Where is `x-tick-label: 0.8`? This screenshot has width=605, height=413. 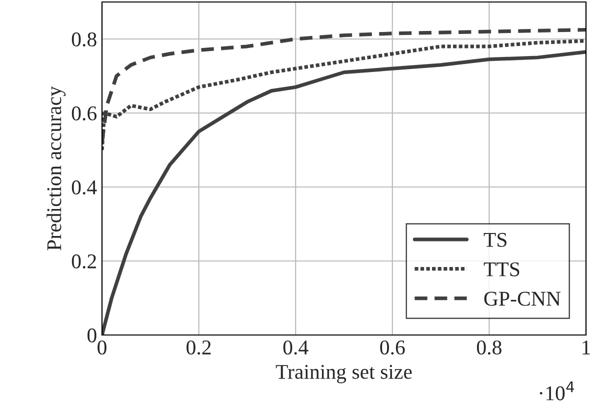
x-tick-label: 0.8 is located at coordinates (489, 347).